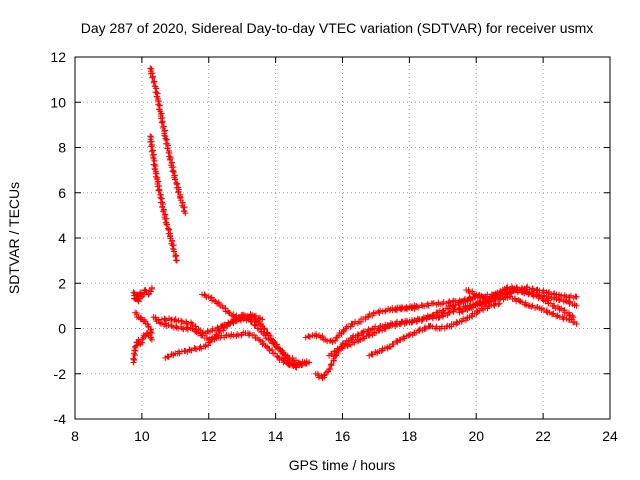 This screenshot has height=480, width=640. Describe the element at coordinates (209, 436) in the screenshot. I see `x-tick-label: 12` at that location.